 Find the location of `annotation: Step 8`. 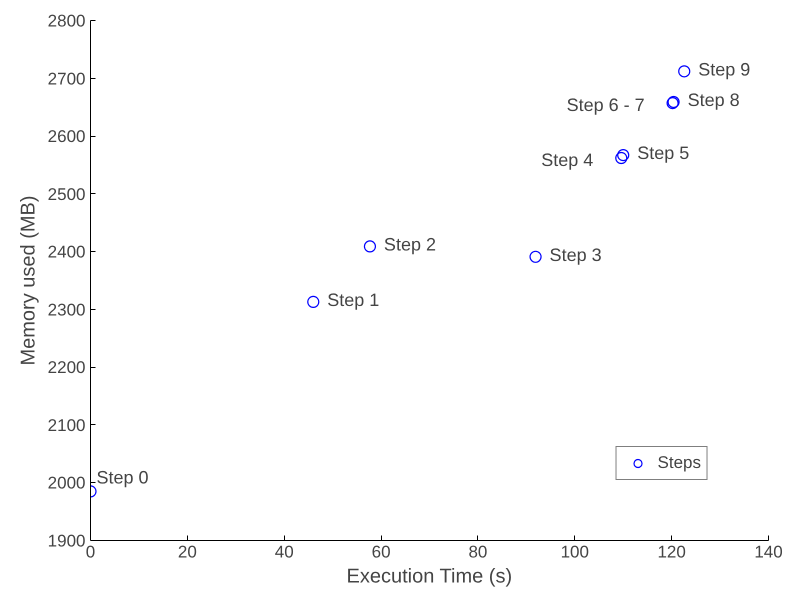

annotation: Step 8 is located at coordinates (714, 100).